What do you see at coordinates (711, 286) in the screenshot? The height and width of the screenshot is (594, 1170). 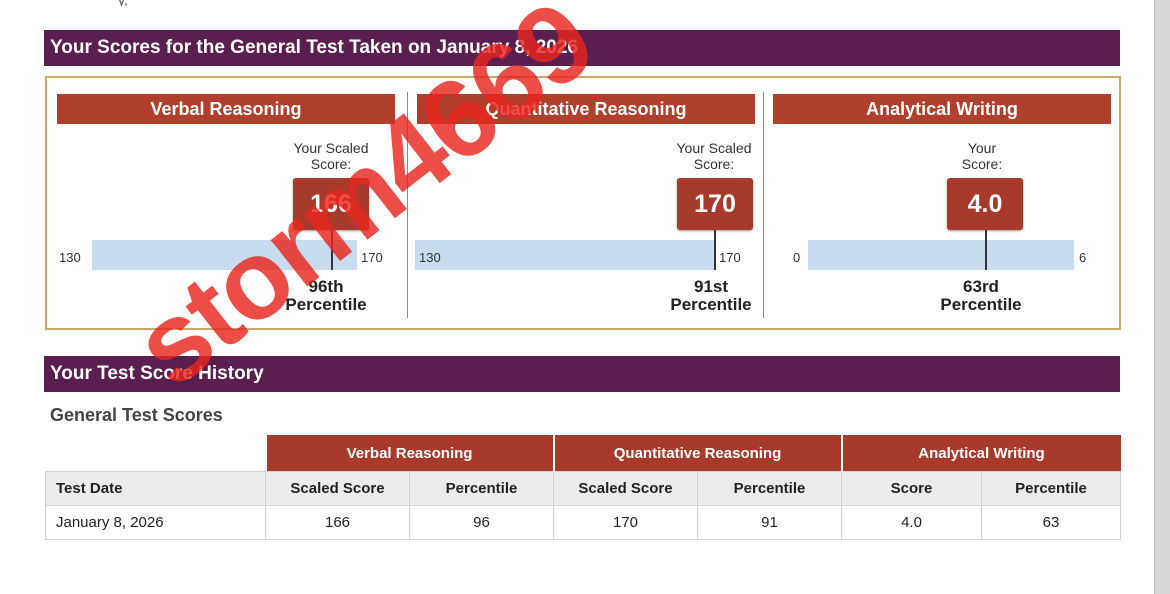 I see `quant-percentile-number: 91st` at bounding box center [711, 286].